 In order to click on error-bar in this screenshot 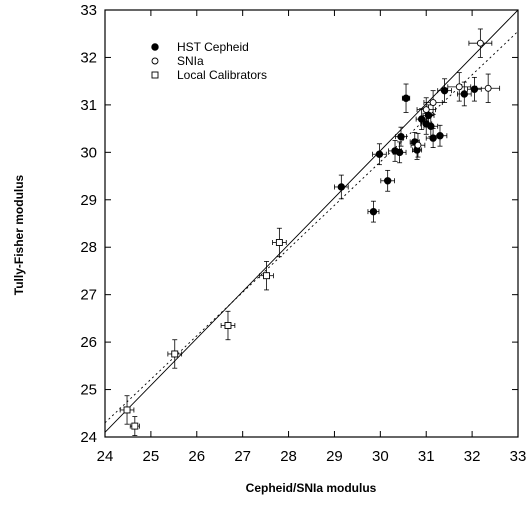, I will do `click(444, 90)`.